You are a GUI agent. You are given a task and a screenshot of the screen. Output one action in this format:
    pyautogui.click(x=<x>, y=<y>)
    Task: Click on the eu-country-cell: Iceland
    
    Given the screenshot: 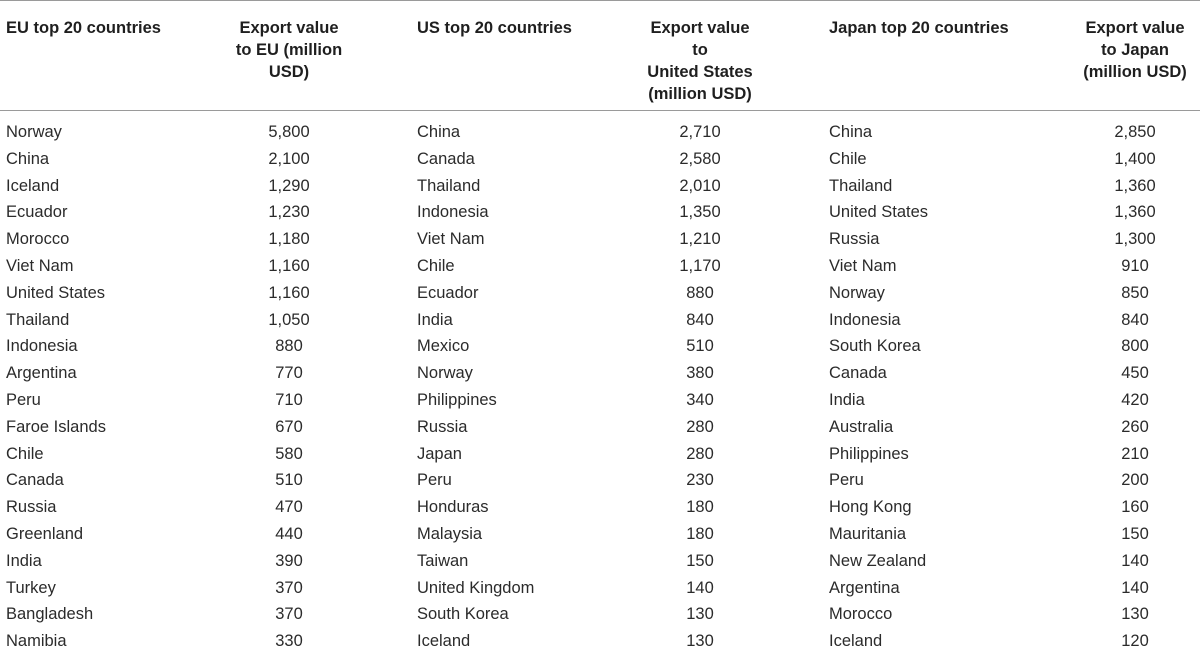 What is the action you would take?
    pyautogui.click(x=33, y=185)
    